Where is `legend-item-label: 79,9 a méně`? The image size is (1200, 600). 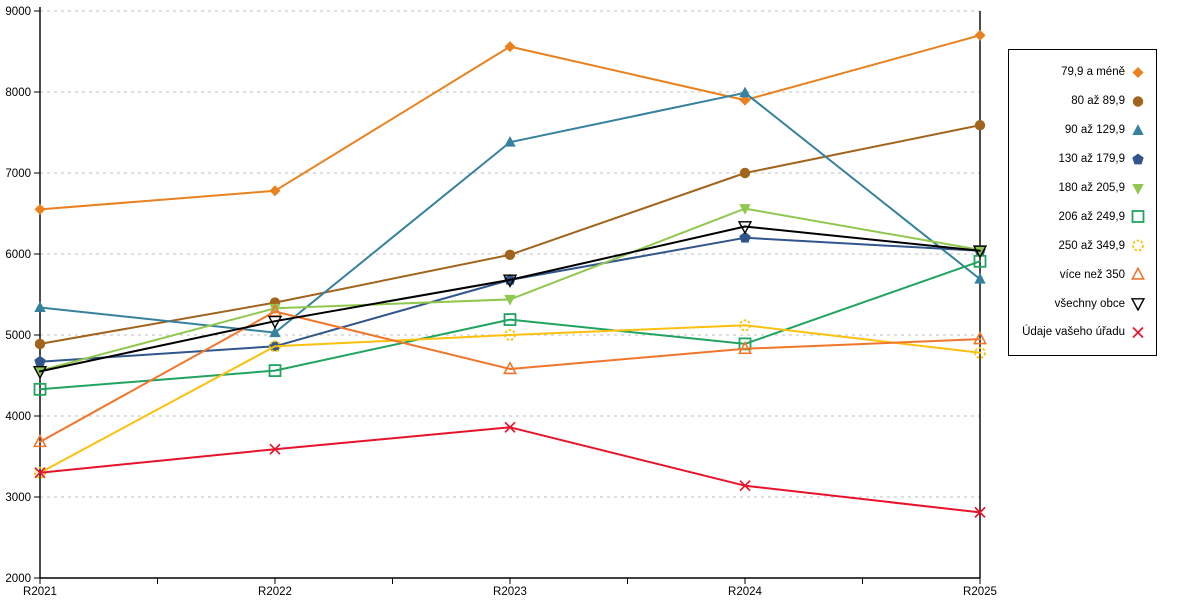
legend-item-label: 79,9 a méně is located at coordinates (1093, 72).